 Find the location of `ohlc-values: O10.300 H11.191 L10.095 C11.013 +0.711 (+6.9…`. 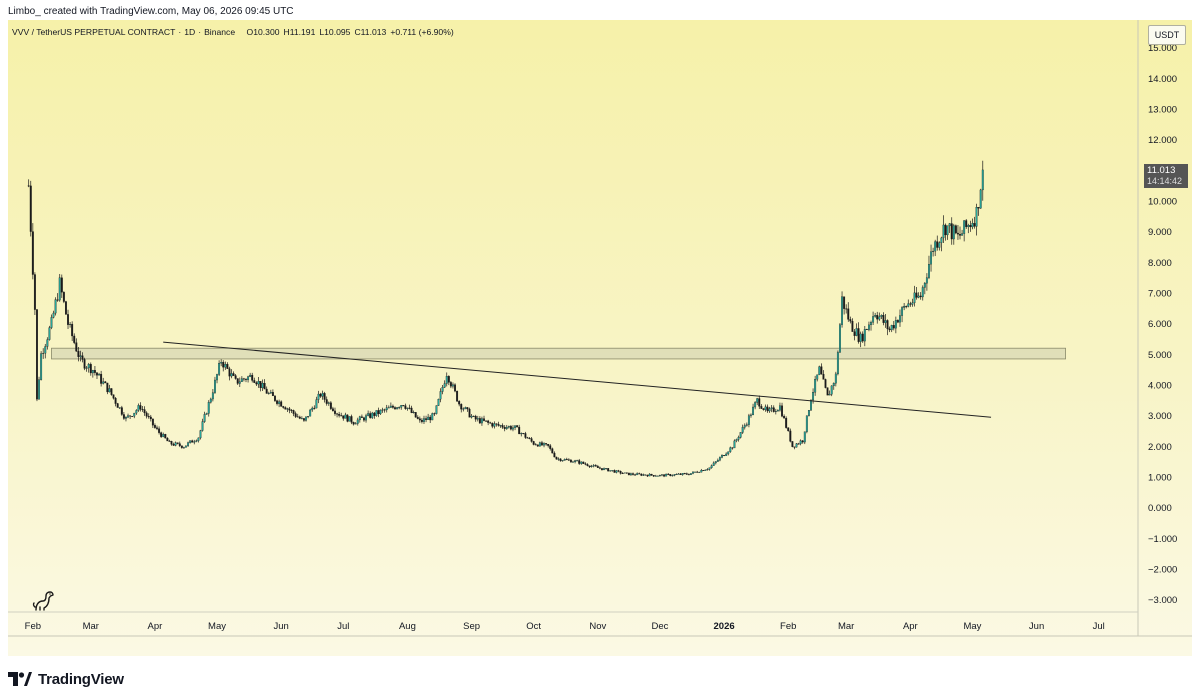

ohlc-values: O10.300 H11.191 L10.095 C11.013 +0.711 (+6.9… is located at coordinates (352, 32).